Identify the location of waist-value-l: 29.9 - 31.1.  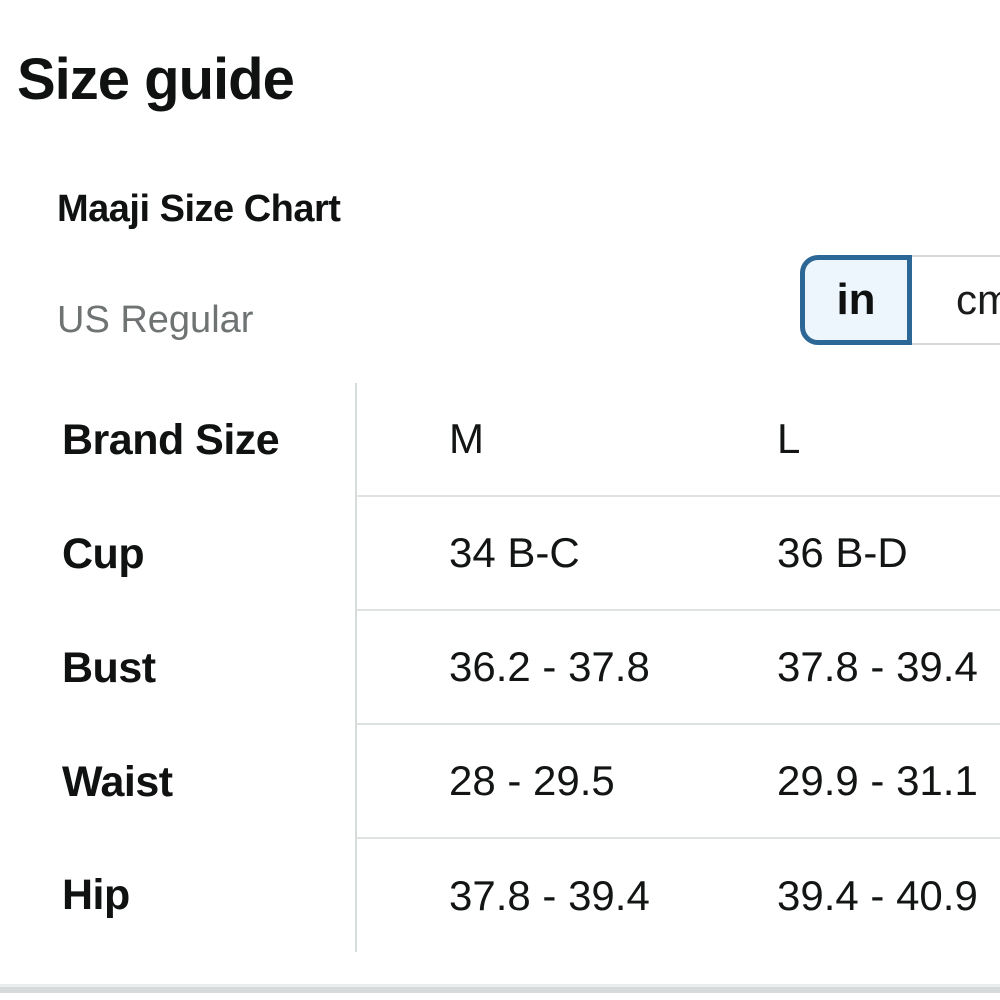
(877, 780).